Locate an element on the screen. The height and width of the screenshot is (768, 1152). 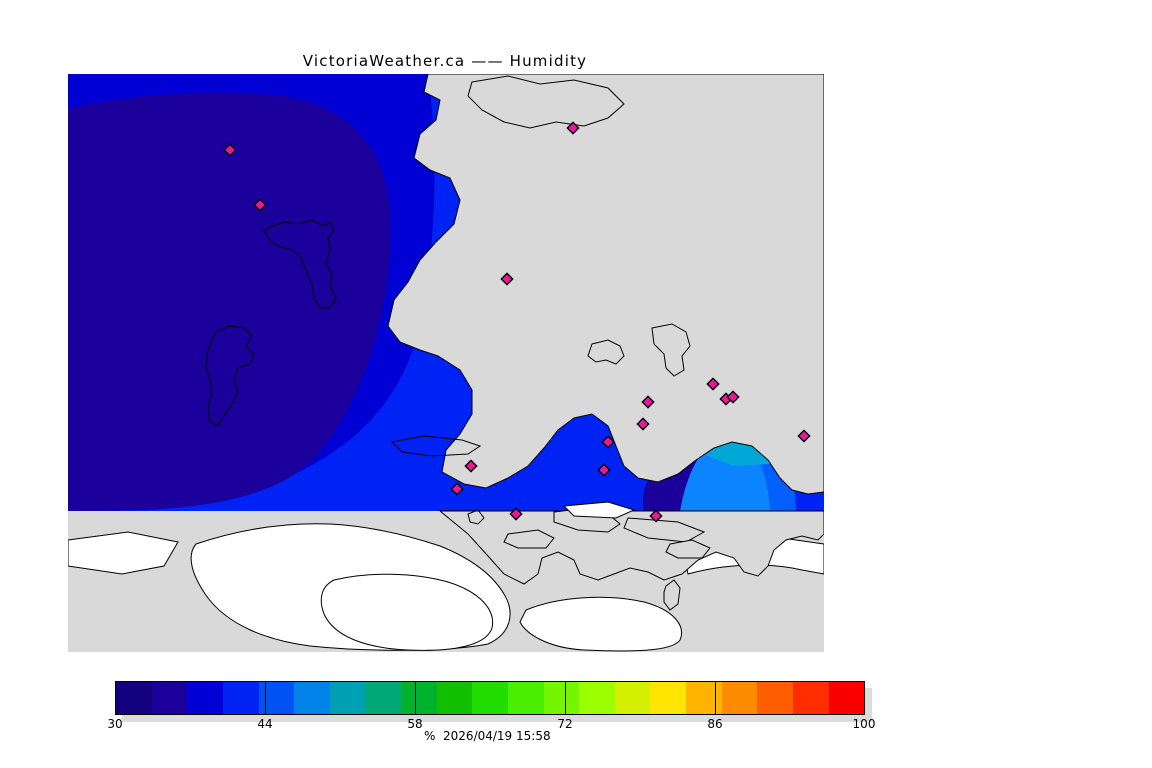
island-north-large is located at coordinates (300, 264).